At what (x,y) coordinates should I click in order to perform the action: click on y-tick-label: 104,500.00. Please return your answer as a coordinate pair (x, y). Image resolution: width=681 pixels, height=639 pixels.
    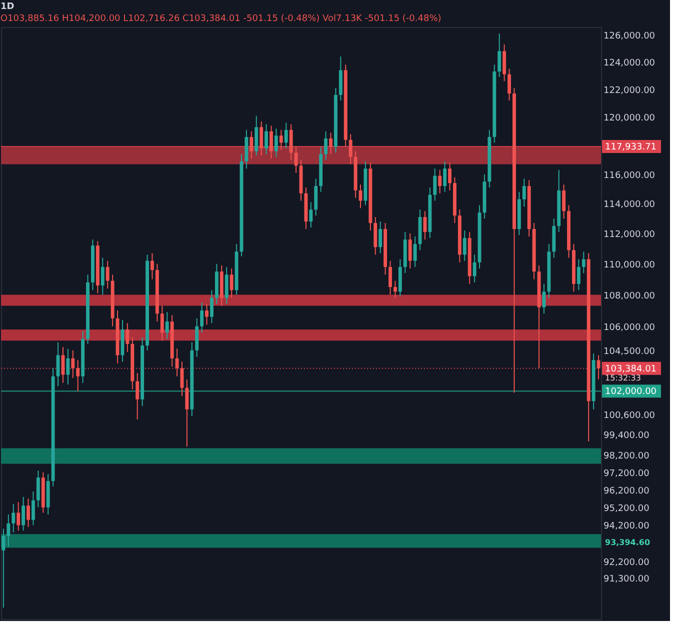
    Looking at the image, I should click on (630, 351).